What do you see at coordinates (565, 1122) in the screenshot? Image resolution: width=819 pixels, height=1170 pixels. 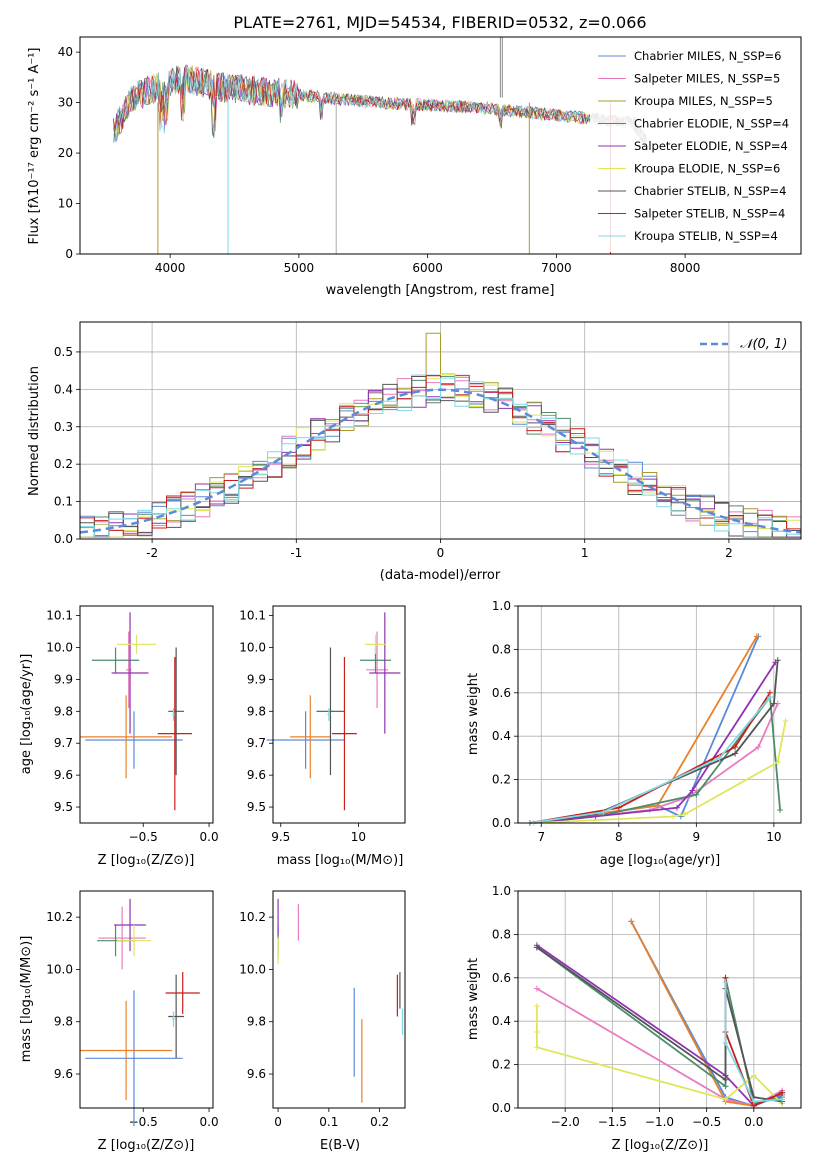 I see `weight-vs-Z-xtick-label: −2.0` at bounding box center [565, 1122].